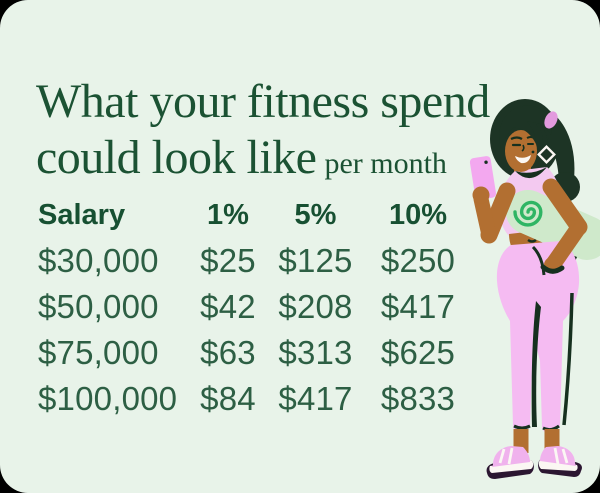  What do you see at coordinates (494, 213) in the screenshot?
I see `right-arm` at bounding box center [494, 213].